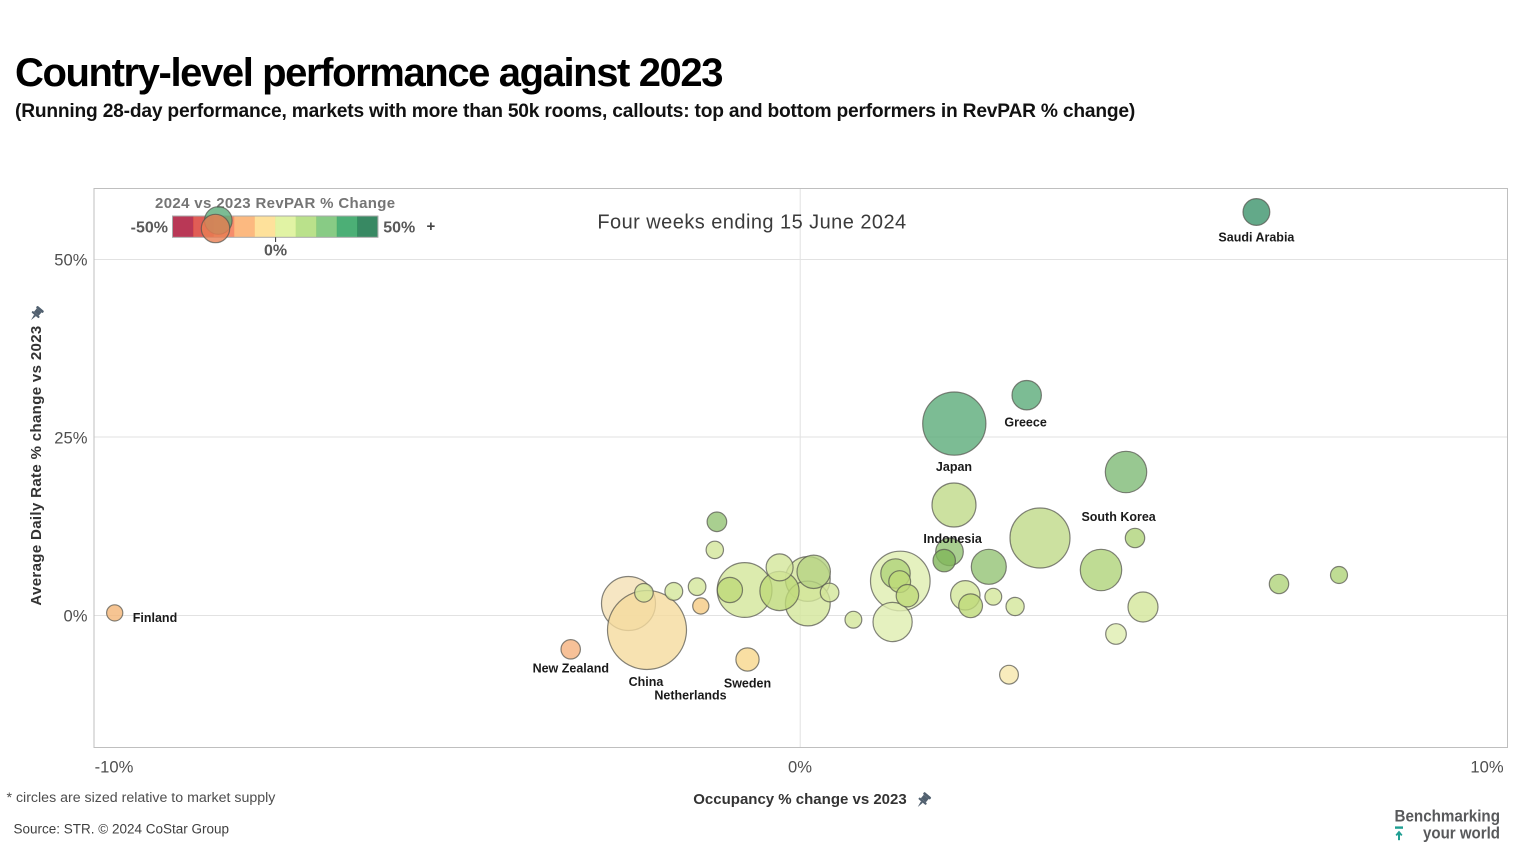 The width and height of the screenshot is (1520, 855). What do you see at coordinates (155, 618) in the screenshot?
I see `svg-text: Finland` at bounding box center [155, 618].